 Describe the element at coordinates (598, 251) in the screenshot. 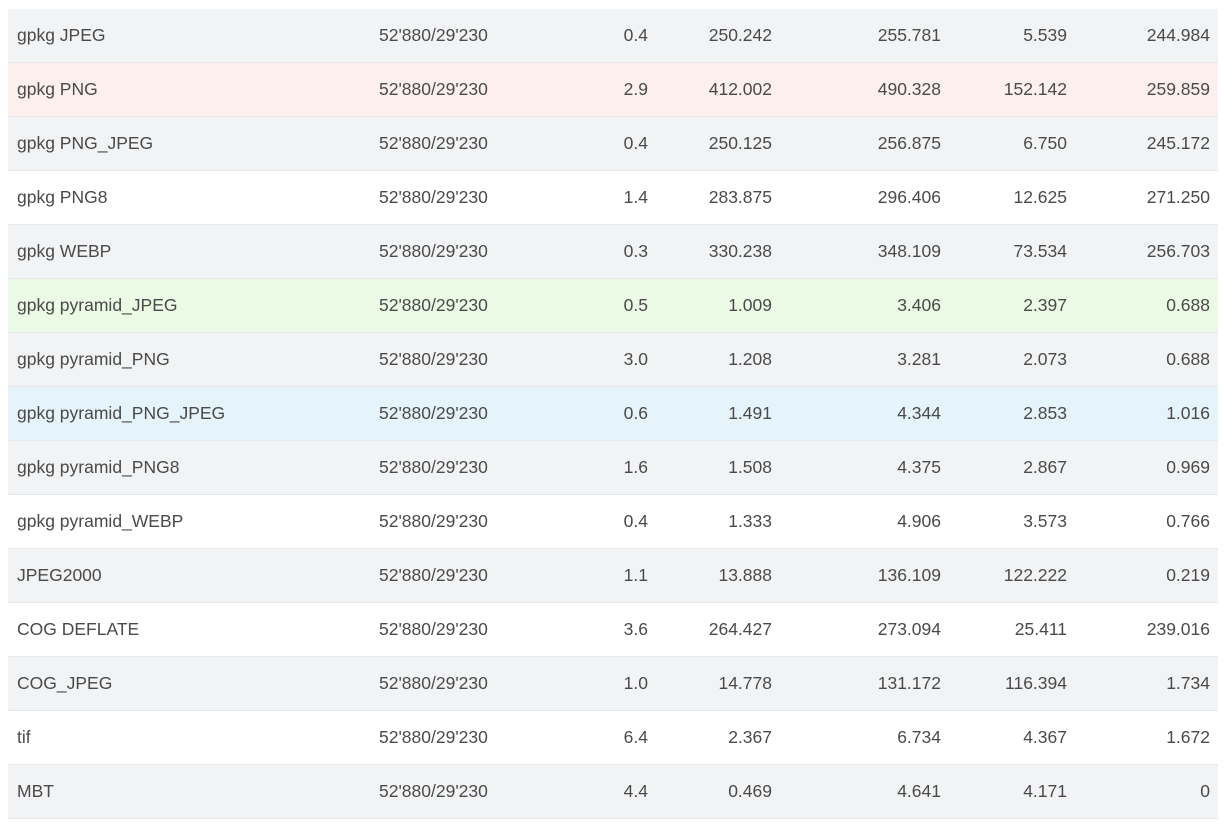

I see `value-a-cell: 0.3` at that location.